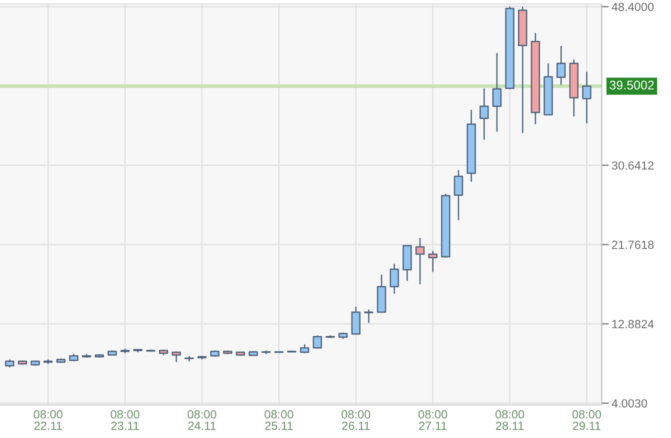 Image resolution: width=671 pixels, height=438 pixels. What do you see at coordinates (356, 420) in the screenshot?
I see `x-tick-label: 08:00 26.11` at bounding box center [356, 420].